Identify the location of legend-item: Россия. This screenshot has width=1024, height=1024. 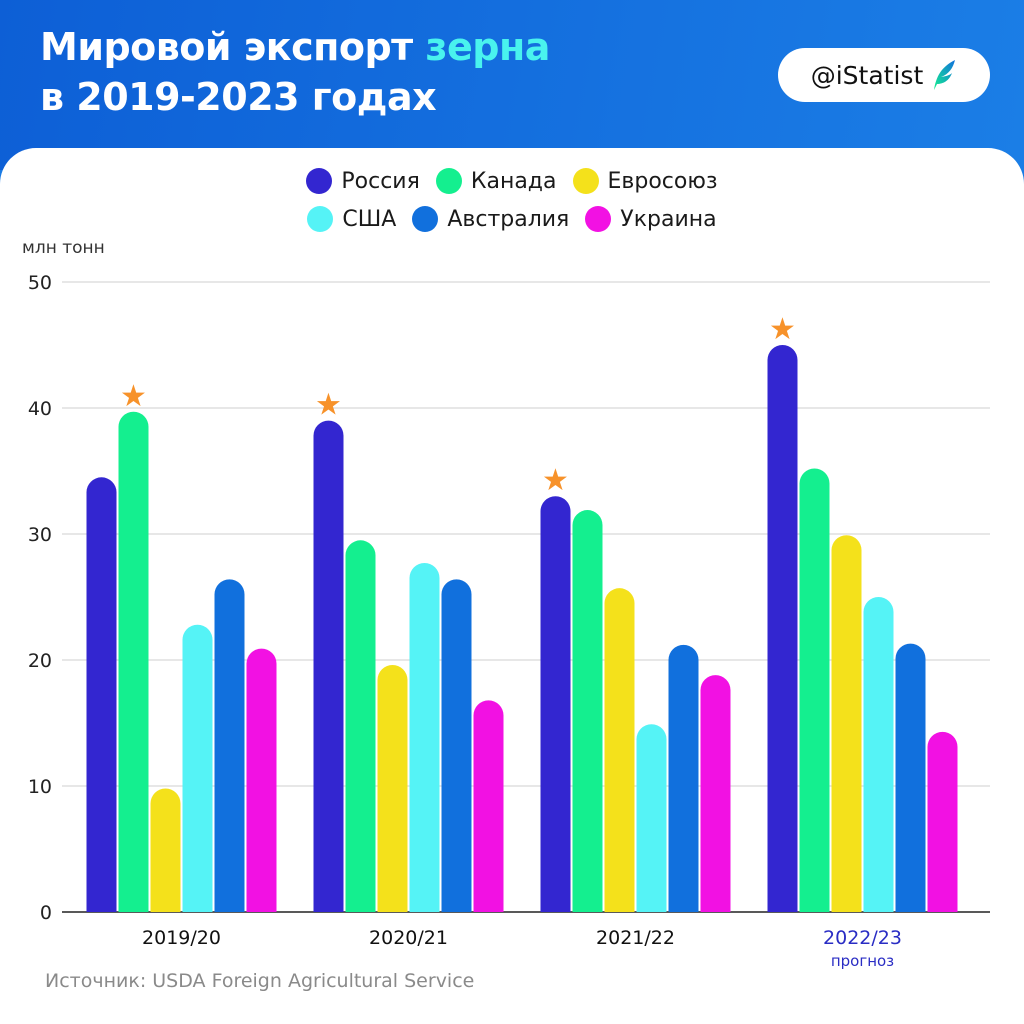
(363, 181).